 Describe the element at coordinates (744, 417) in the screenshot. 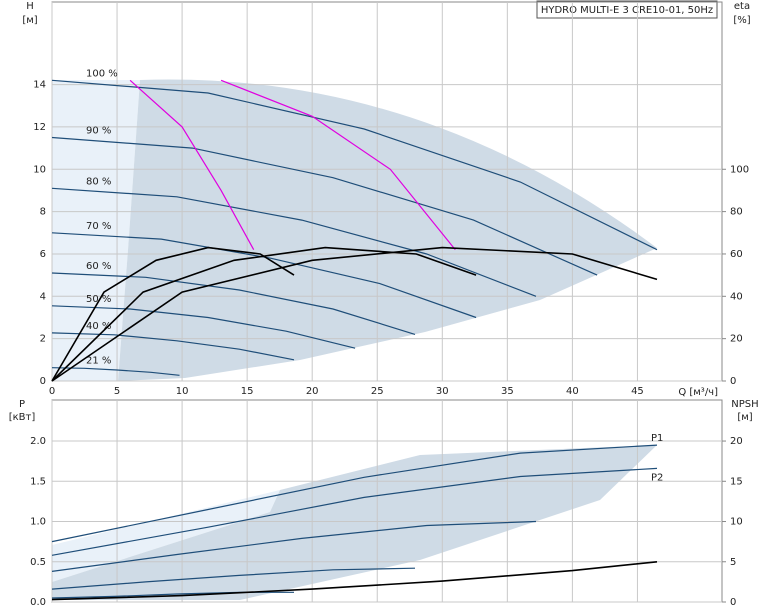

I see `y2-axis-unit: [м]` at that location.